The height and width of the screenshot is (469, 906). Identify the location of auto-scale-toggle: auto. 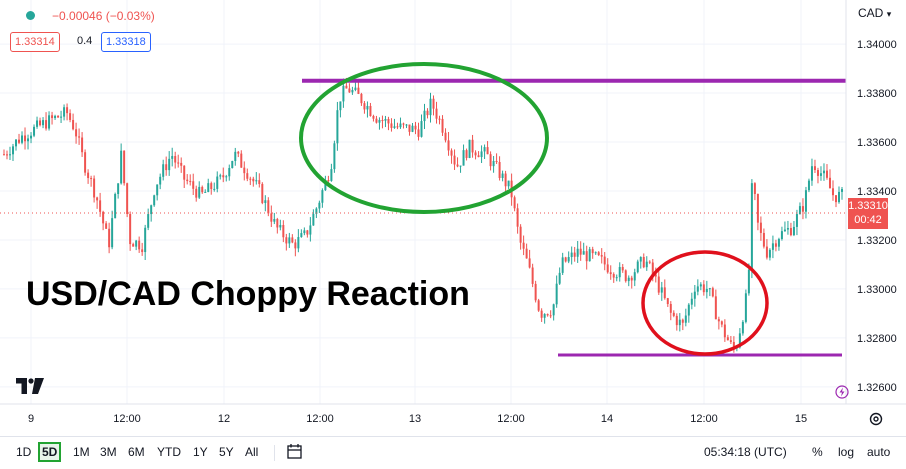
(879, 452).